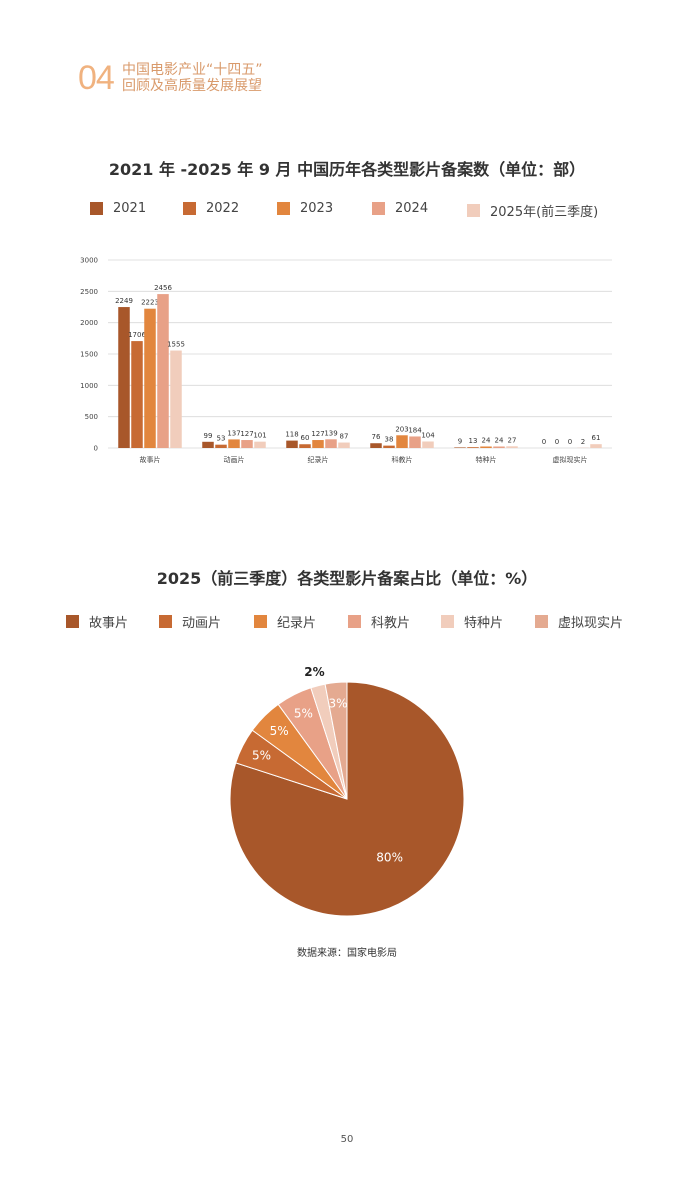 Image resolution: width=694 pixels, height=1192 pixels. What do you see at coordinates (391, 623) in the screenshot?
I see `legend-label: 科教片` at bounding box center [391, 623].